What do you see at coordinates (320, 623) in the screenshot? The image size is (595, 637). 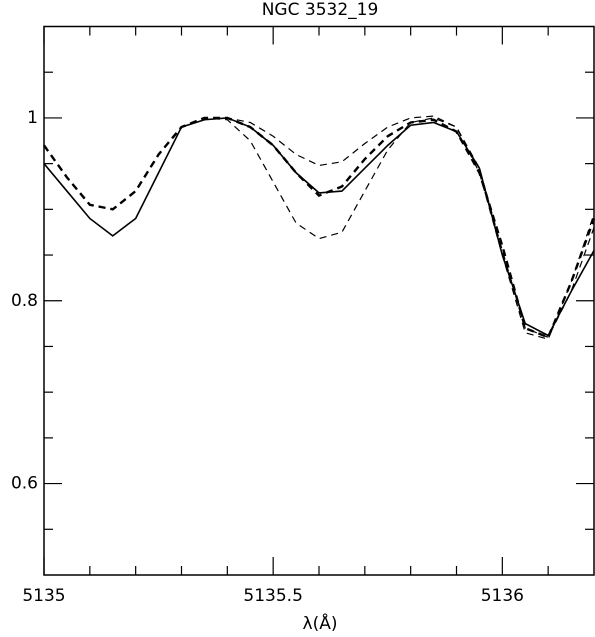 I see `x-axis-label: λ(Å)` at bounding box center [320, 623].